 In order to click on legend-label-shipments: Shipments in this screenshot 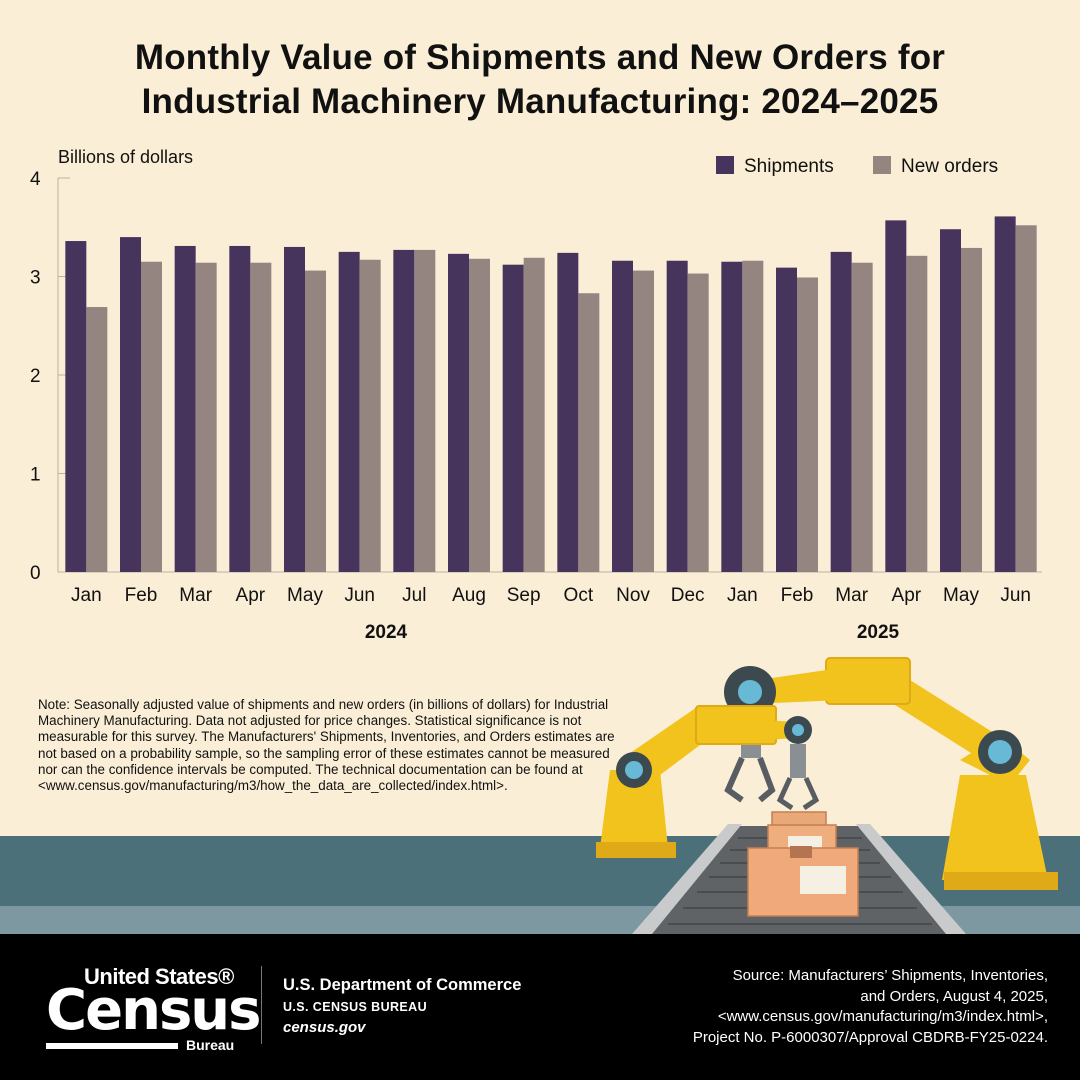, I will do `click(789, 166)`.